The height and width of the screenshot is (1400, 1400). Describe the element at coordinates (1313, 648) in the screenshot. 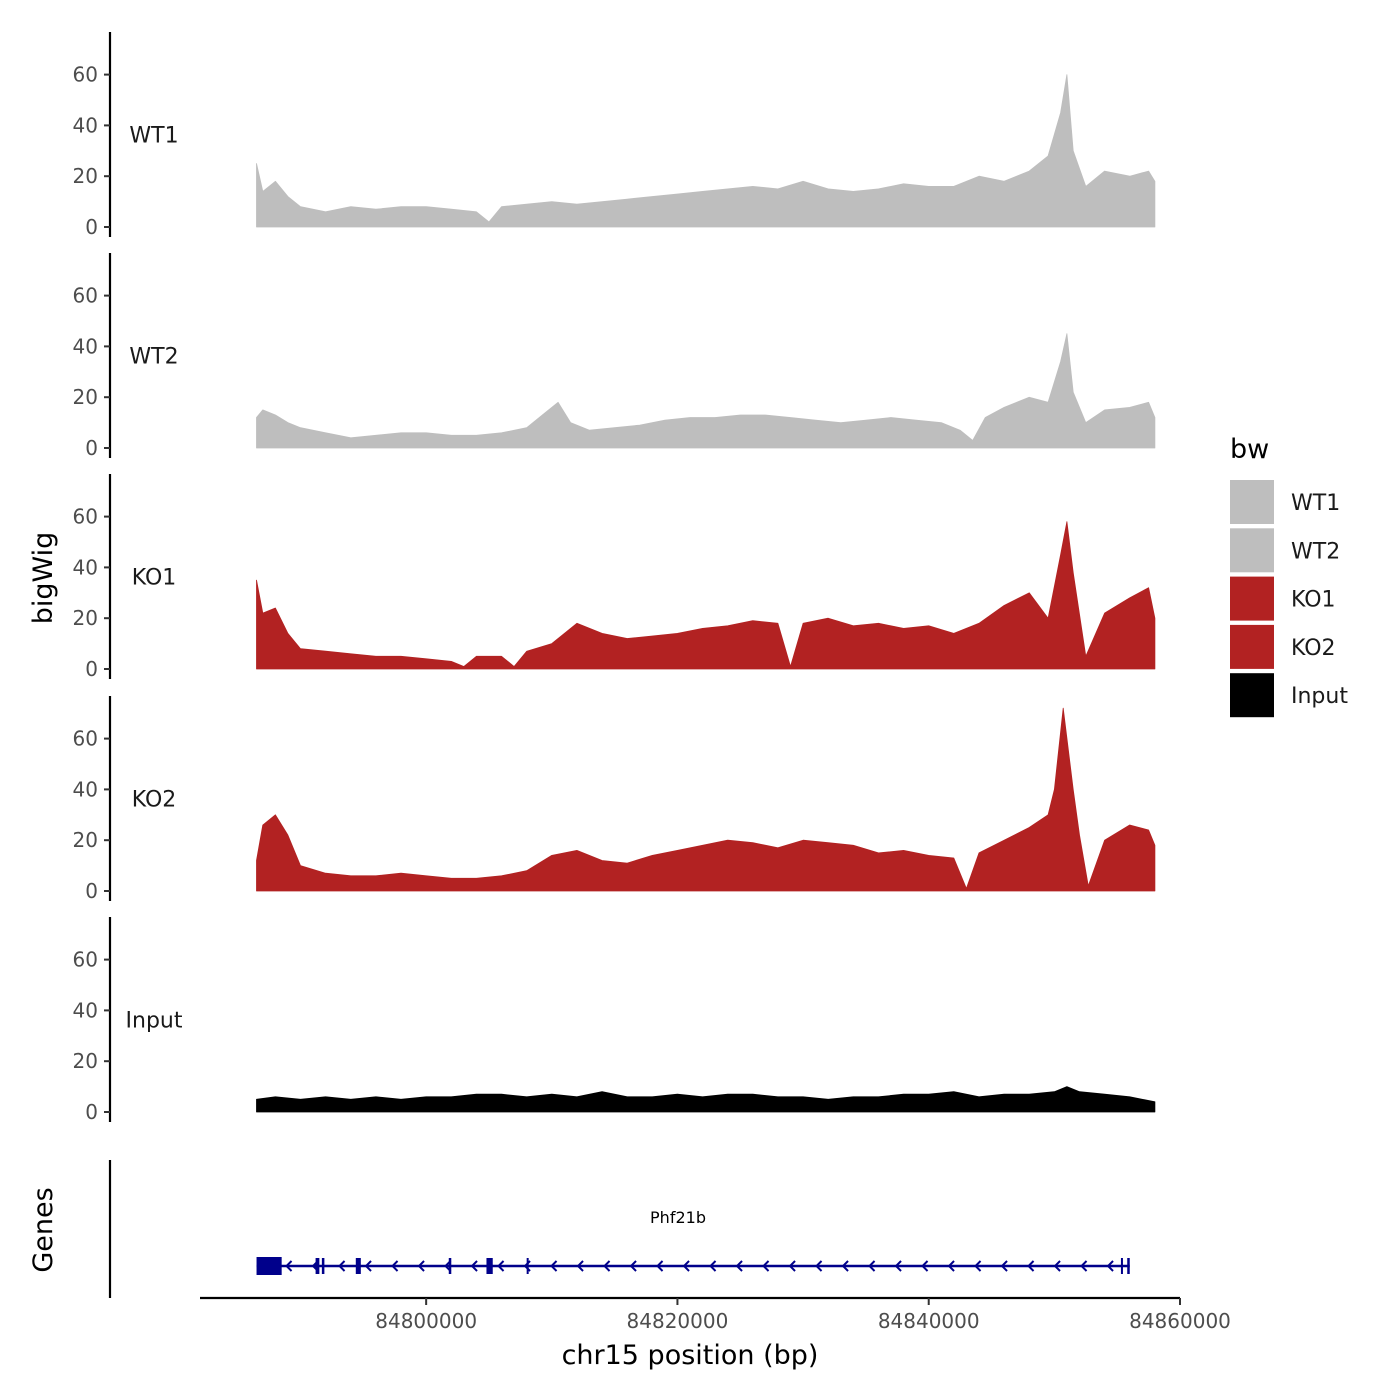

I see `legend-label: KO2` at that location.